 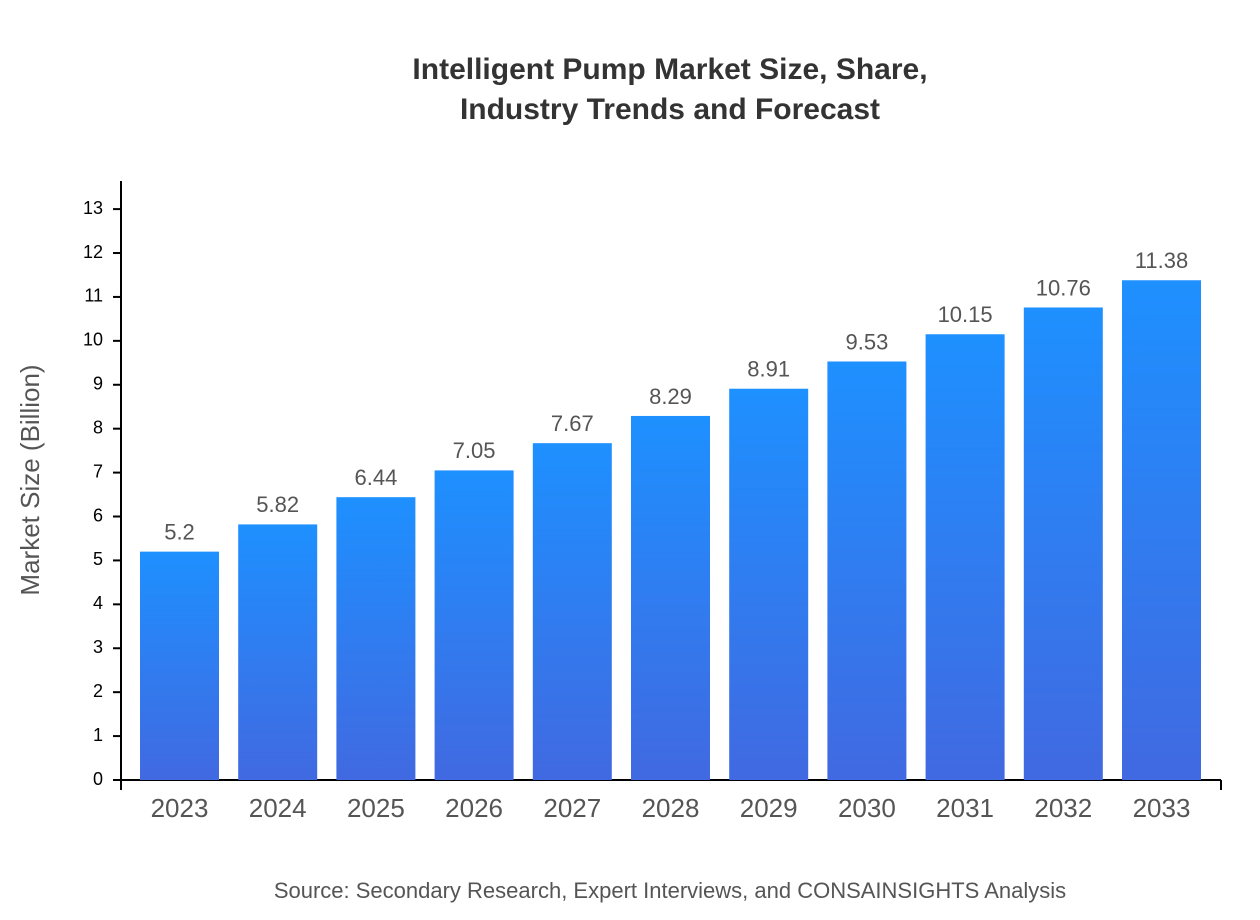 I want to click on value-label: 5.2, so click(x=179, y=531).